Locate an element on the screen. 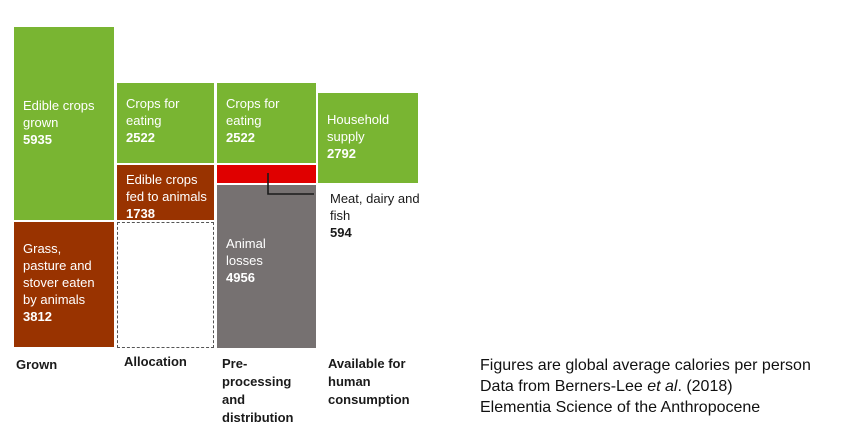 The width and height of the screenshot is (855, 438). bar-edible-crops-grown: Edible crops grown 5935 is located at coordinates (64, 123).